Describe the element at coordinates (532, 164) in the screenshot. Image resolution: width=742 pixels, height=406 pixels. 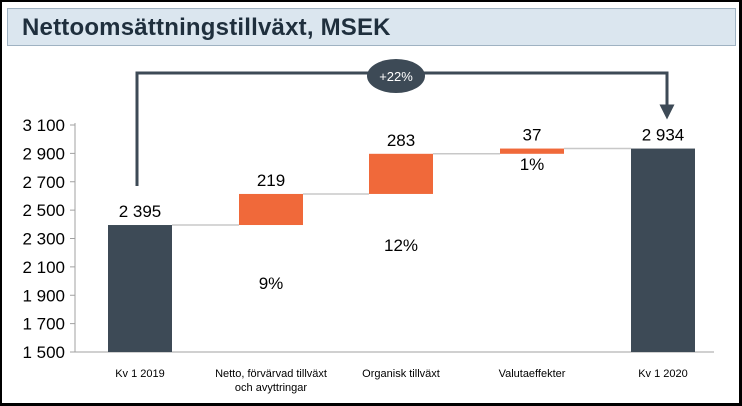
I see `percent-label: 1%` at that location.